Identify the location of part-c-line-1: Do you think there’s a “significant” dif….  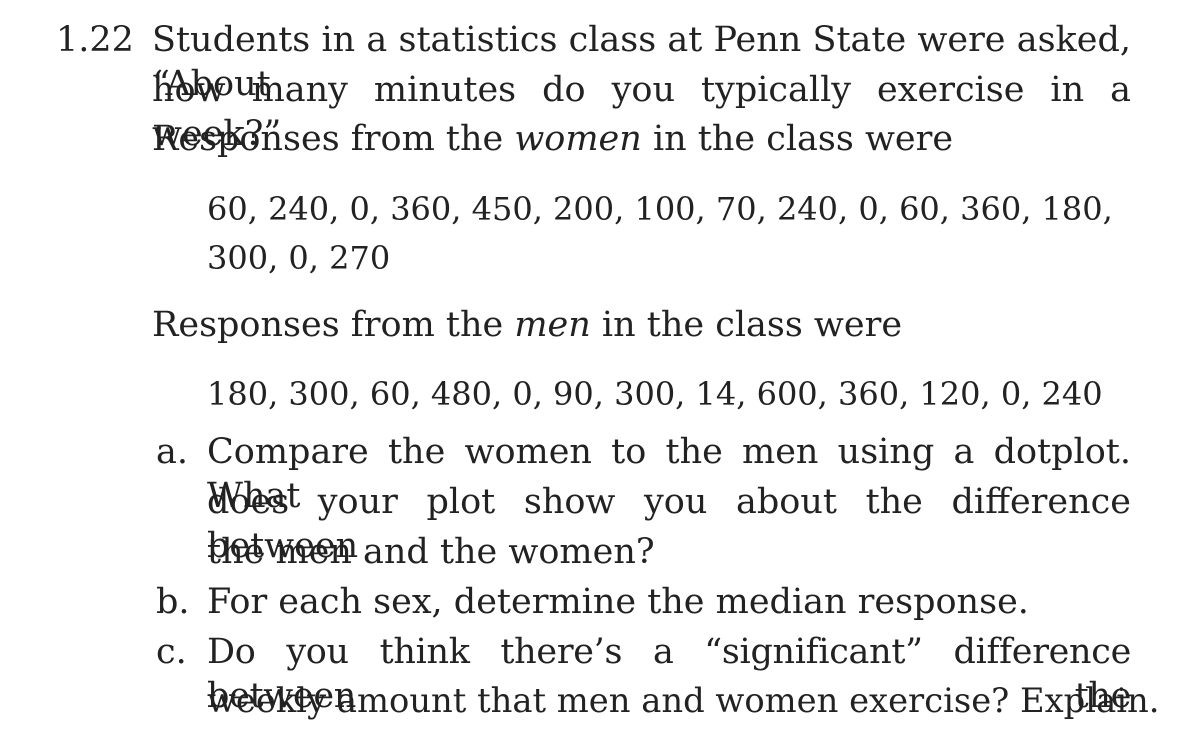
(669, 674).